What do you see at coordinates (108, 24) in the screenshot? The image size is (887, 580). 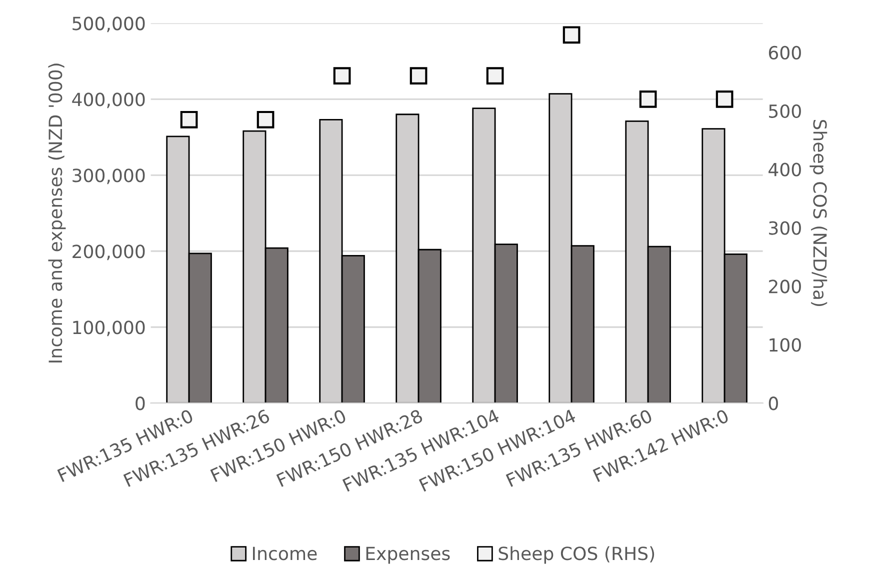 I see `y-tick-label: 500,000` at bounding box center [108, 24].